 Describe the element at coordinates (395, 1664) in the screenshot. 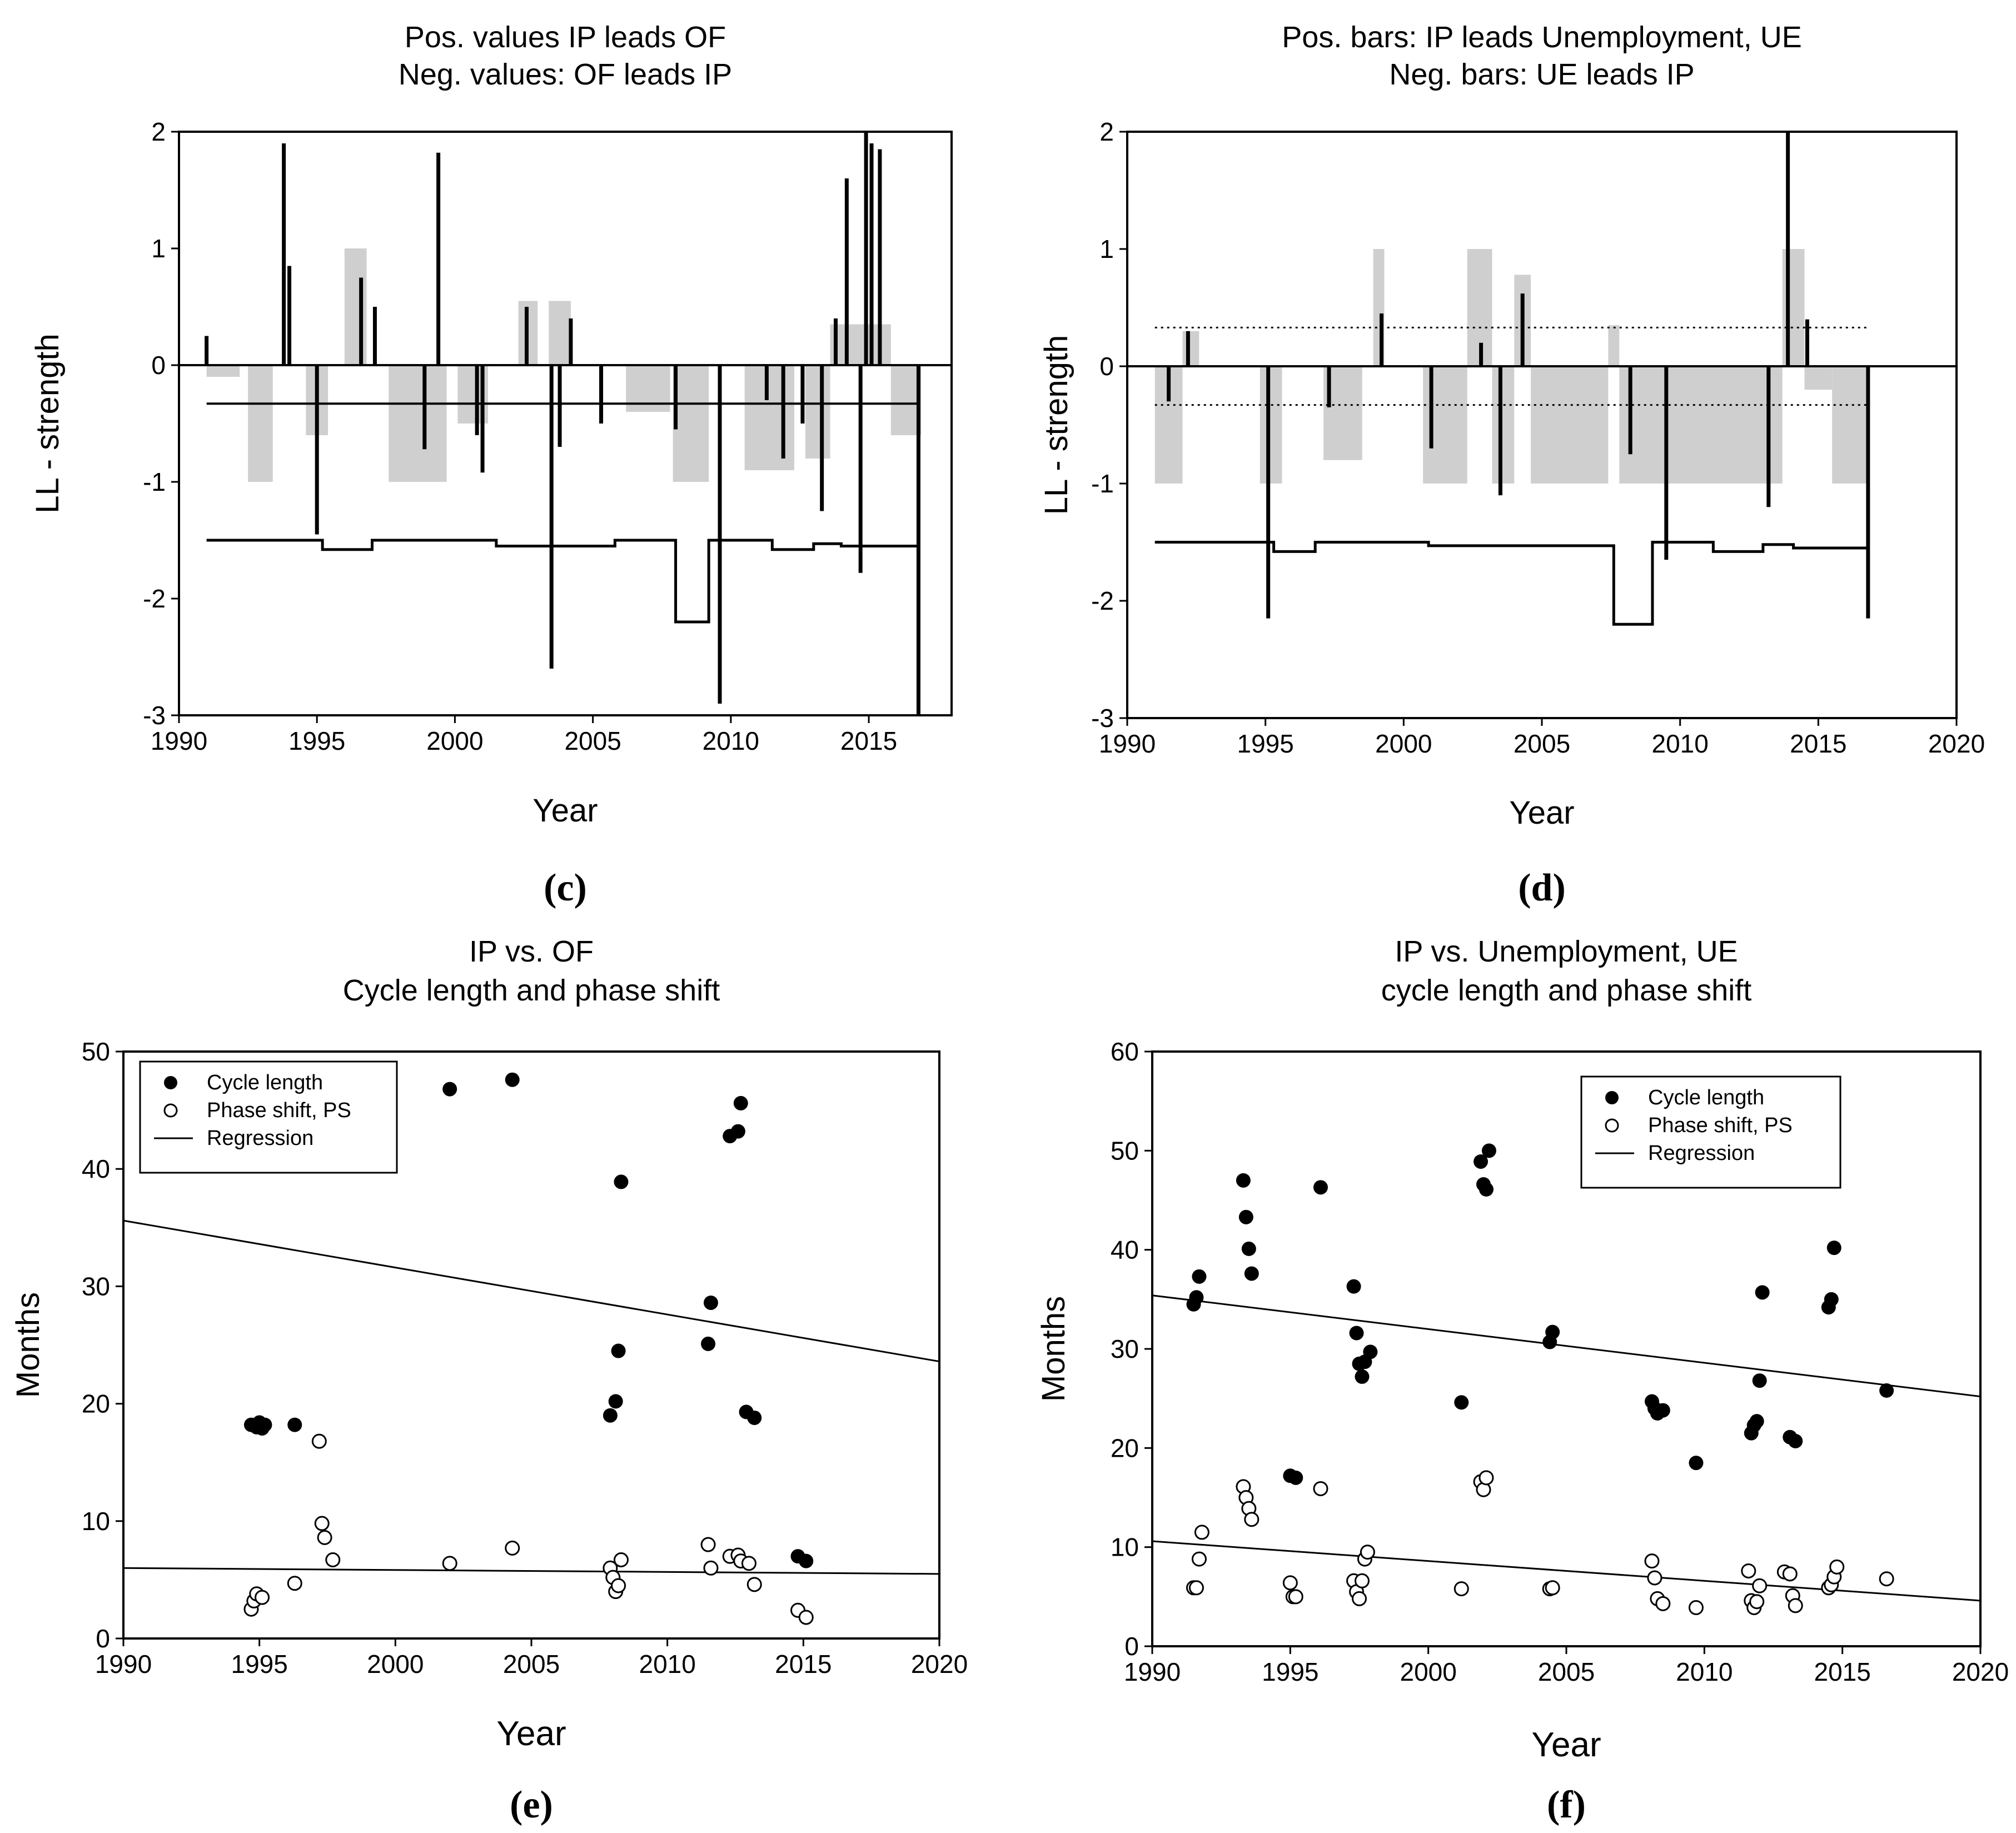

I see `chart-e-x-tick-label: 2000` at that location.